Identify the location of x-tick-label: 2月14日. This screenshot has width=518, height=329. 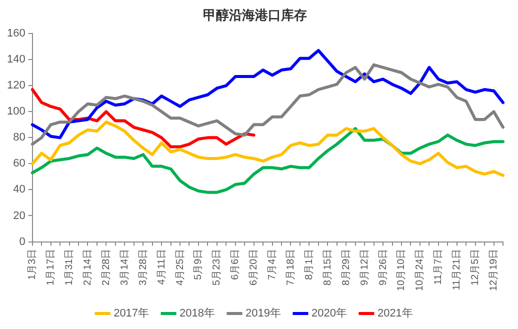
(88, 267).